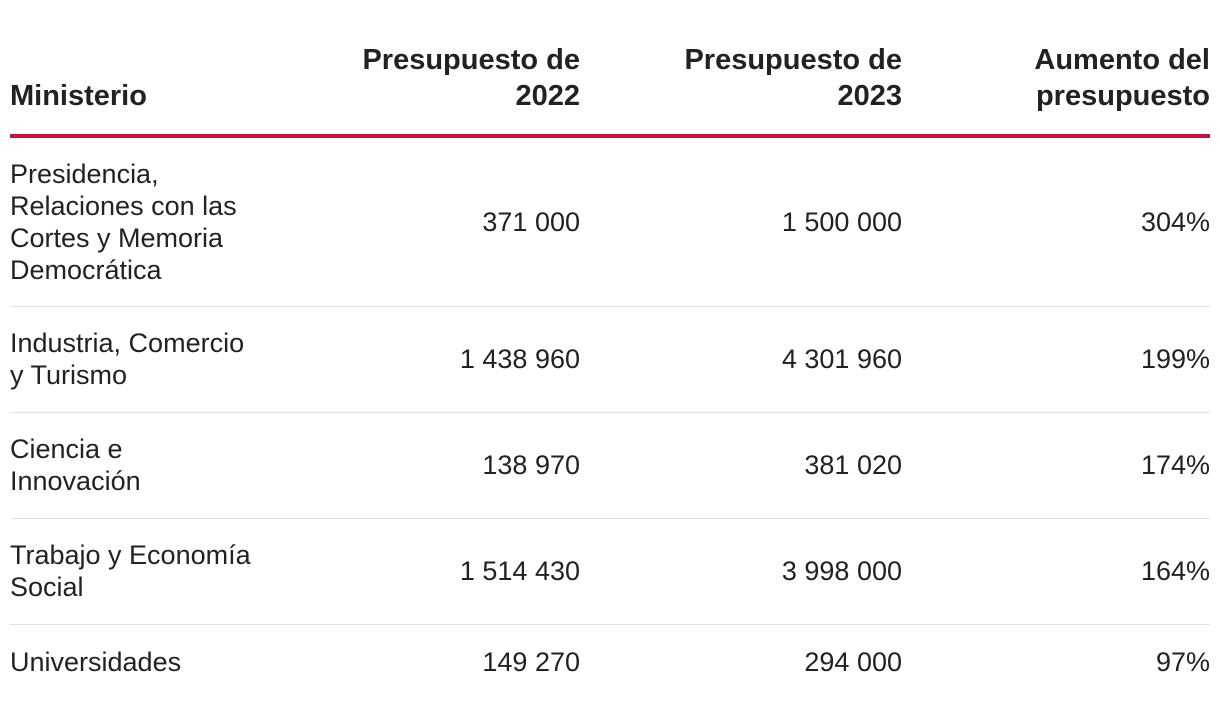 The image size is (1220, 708). Describe the element at coordinates (853, 662) in the screenshot. I see `cell-presupuesto-2023: 294 000` at that location.